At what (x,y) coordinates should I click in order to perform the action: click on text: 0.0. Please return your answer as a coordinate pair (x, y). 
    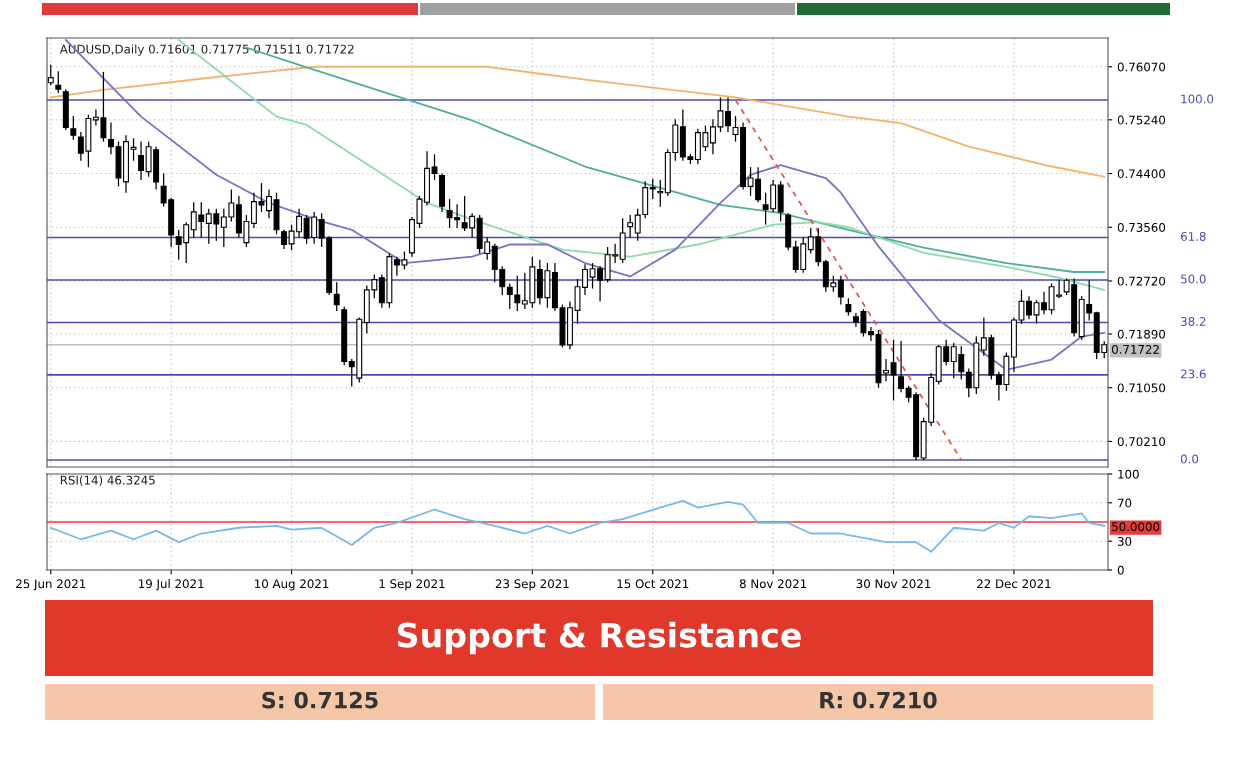
    Looking at the image, I should click on (1189, 459).